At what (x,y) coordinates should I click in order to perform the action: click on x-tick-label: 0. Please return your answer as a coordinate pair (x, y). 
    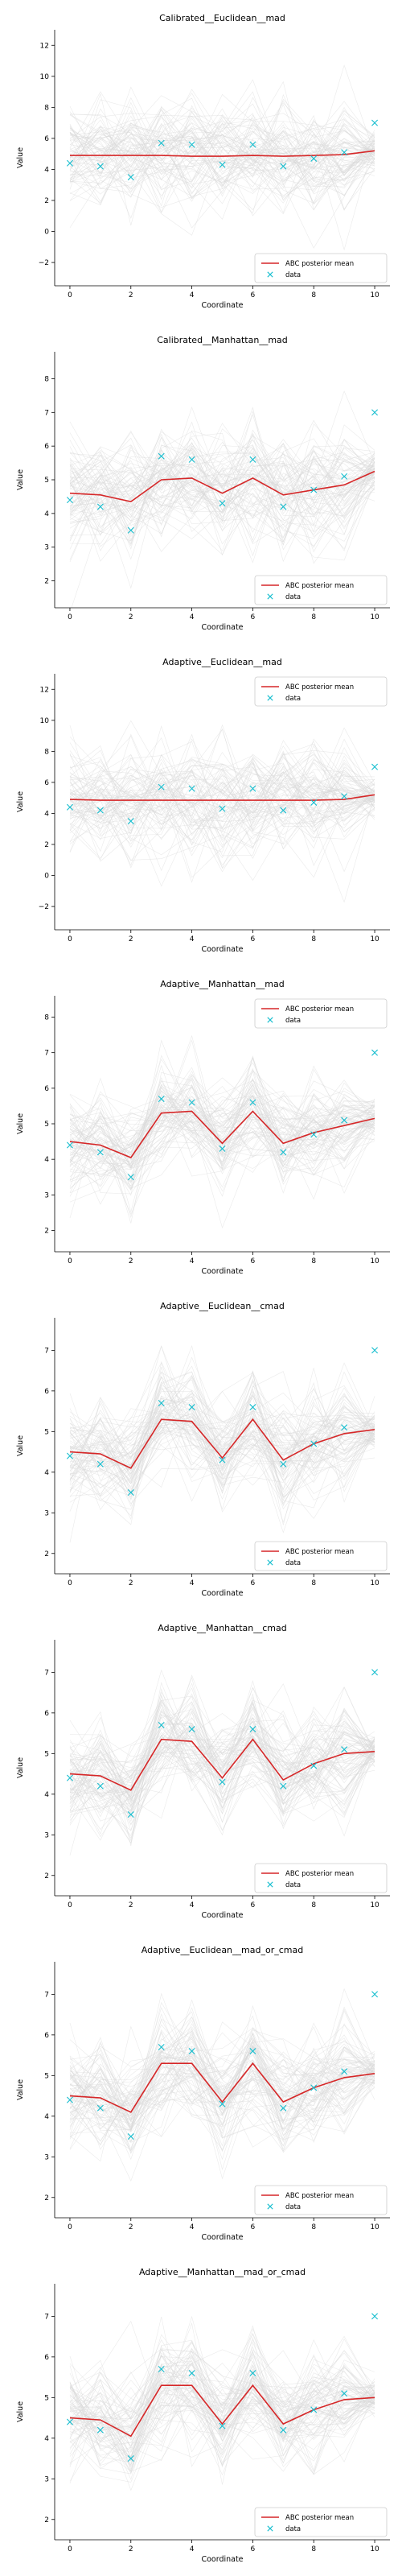
    Looking at the image, I should click on (70, 1583).